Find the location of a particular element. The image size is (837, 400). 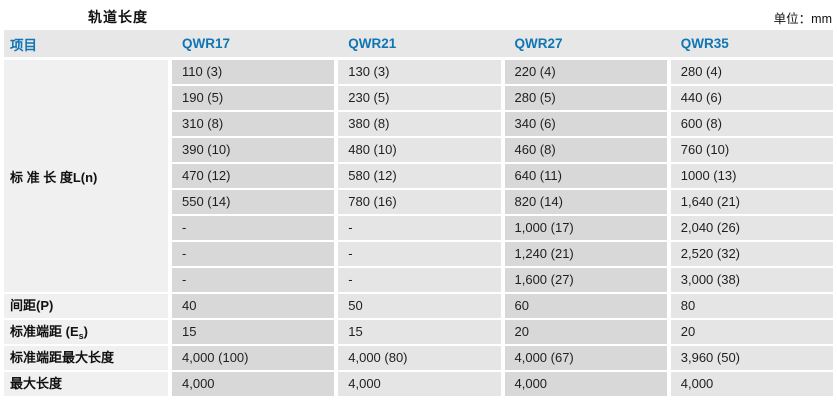

column-header-qwr27: QWR27 is located at coordinates (538, 43).